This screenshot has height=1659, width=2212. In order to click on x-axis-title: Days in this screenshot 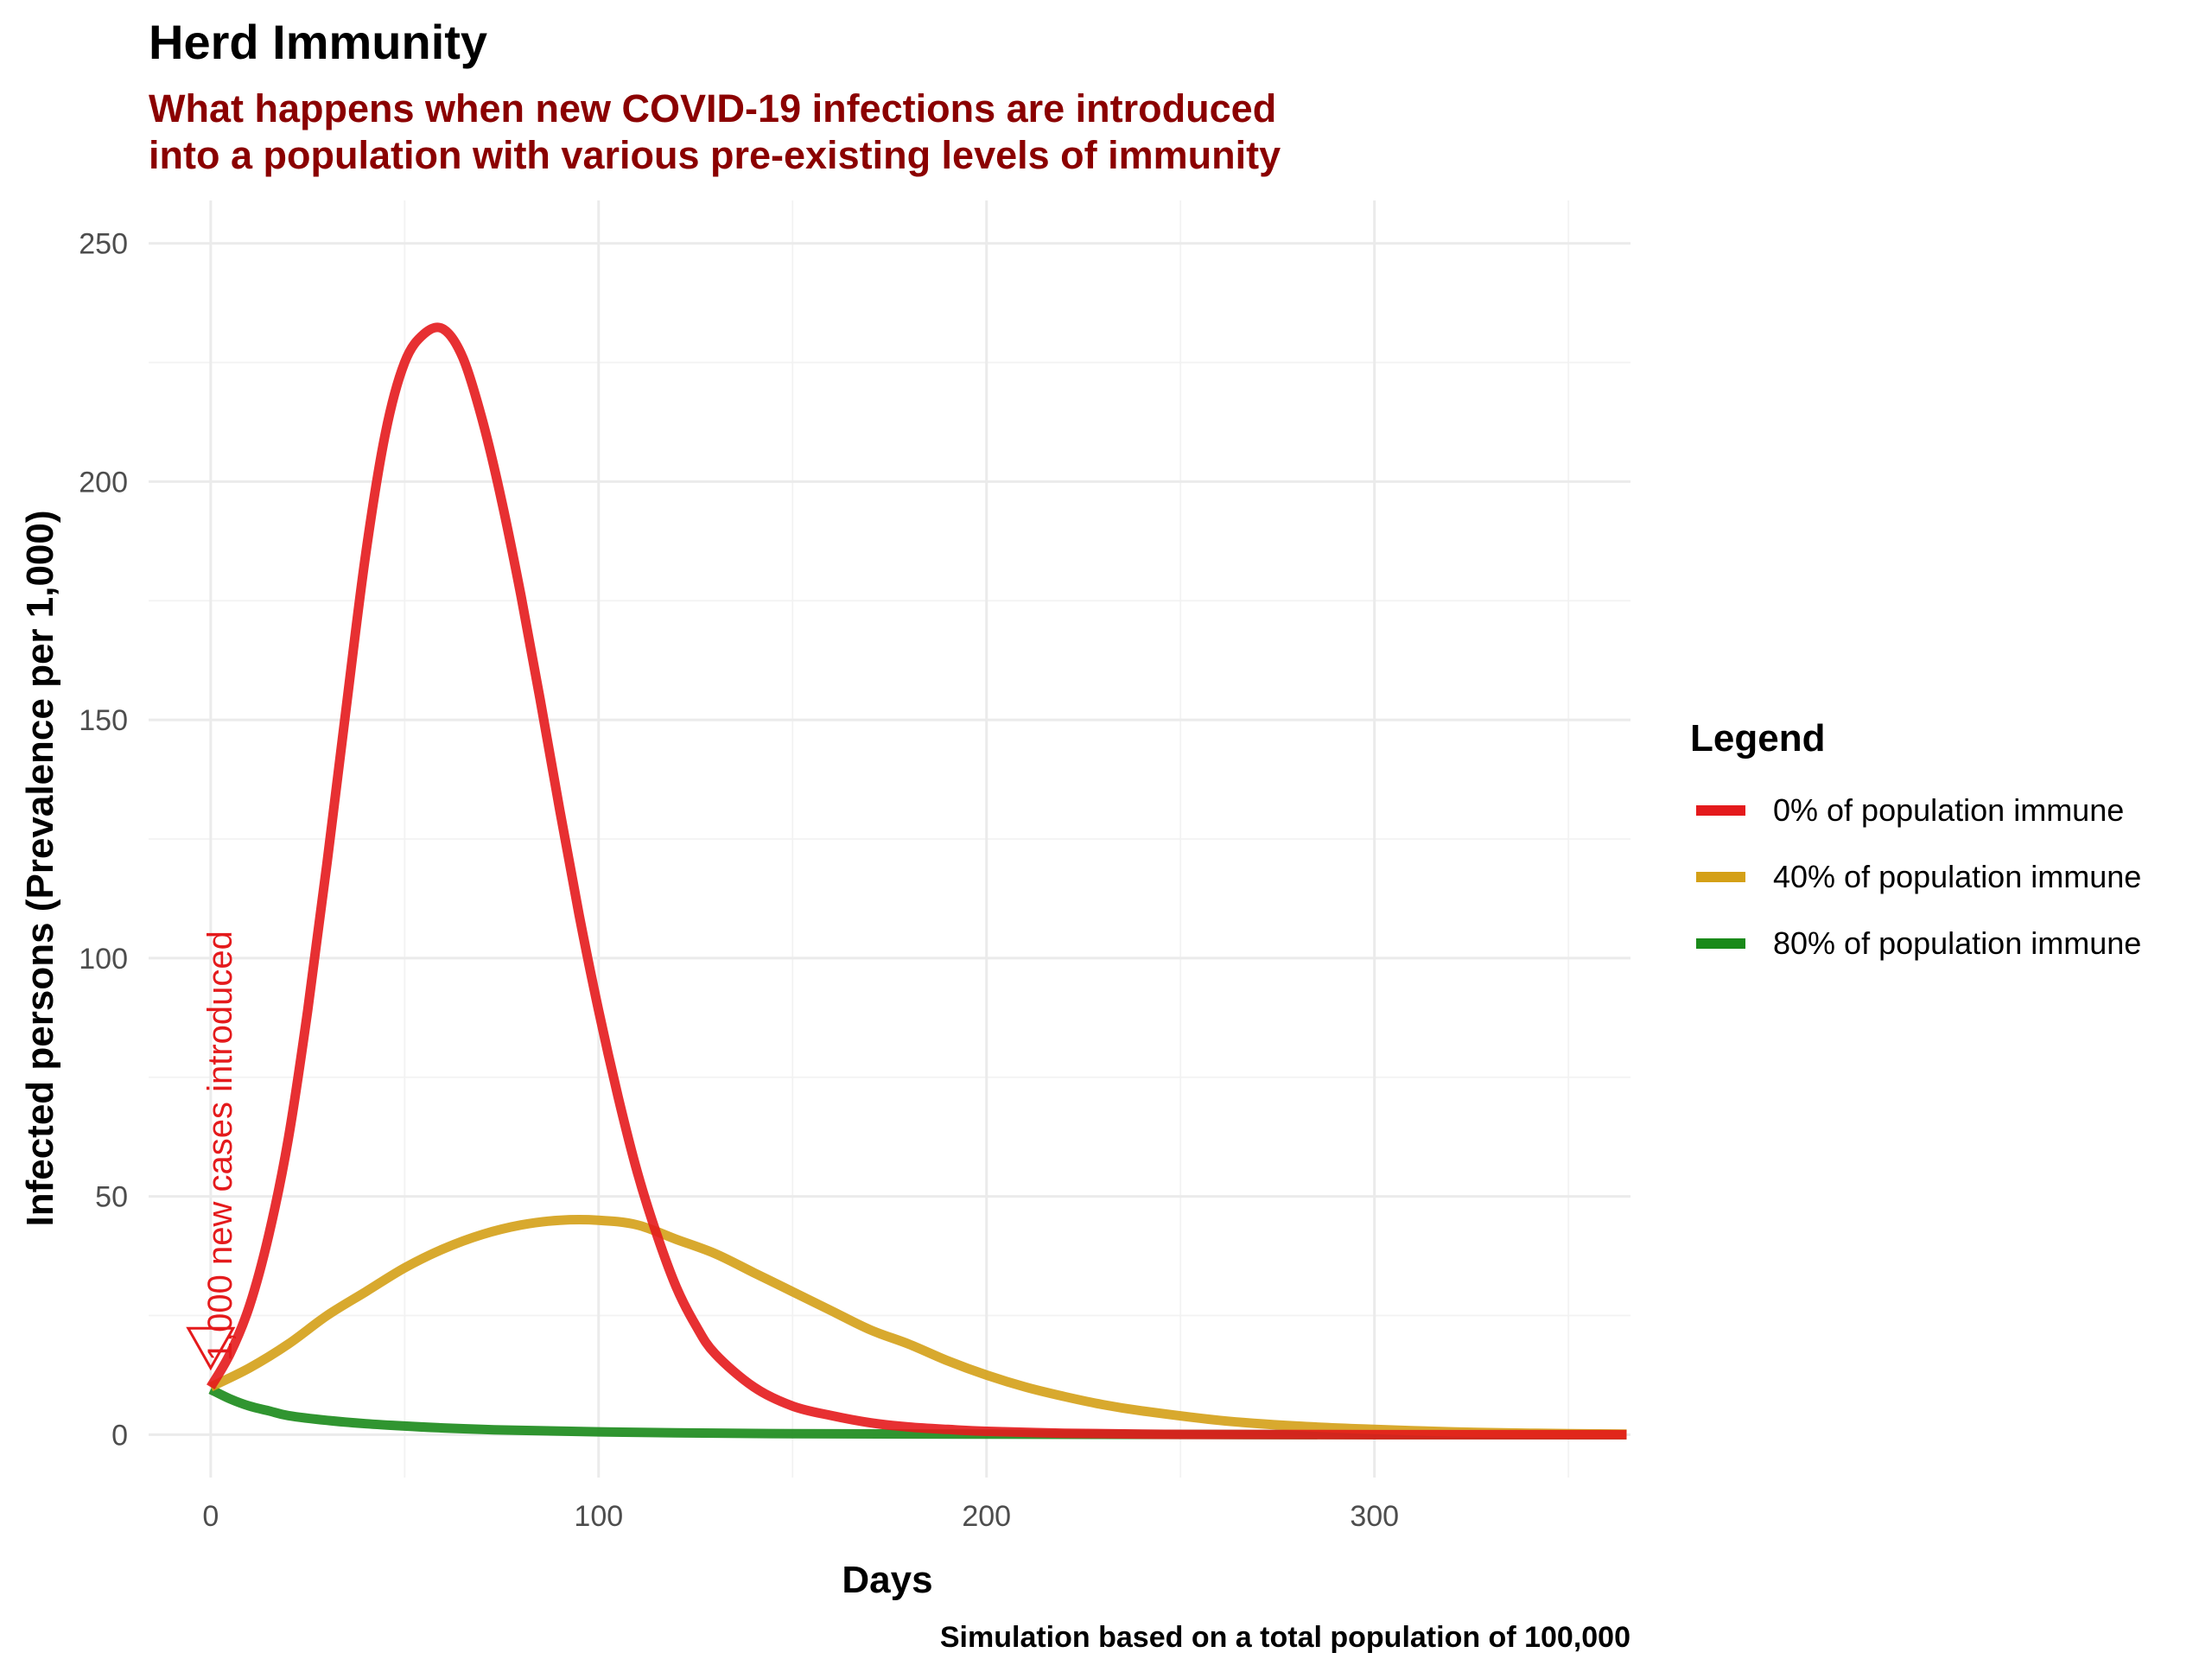, I will do `click(887, 1580)`.